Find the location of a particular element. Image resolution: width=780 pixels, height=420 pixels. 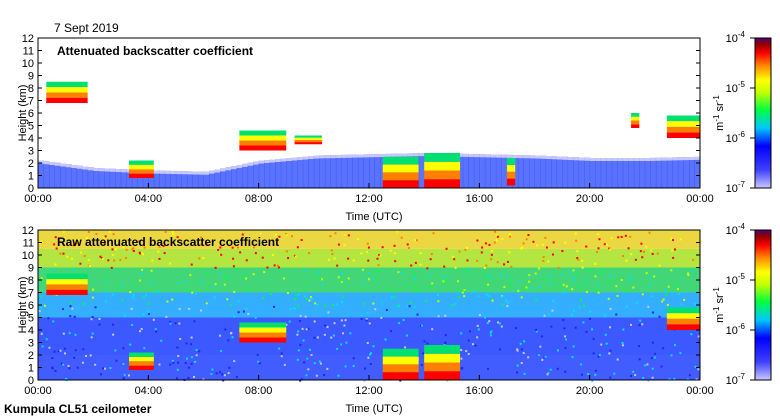

x-axis-ticks: 00:00 04:00 08:00 12:00 16:00 20:00 00:00 is located at coordinates (369, 386).